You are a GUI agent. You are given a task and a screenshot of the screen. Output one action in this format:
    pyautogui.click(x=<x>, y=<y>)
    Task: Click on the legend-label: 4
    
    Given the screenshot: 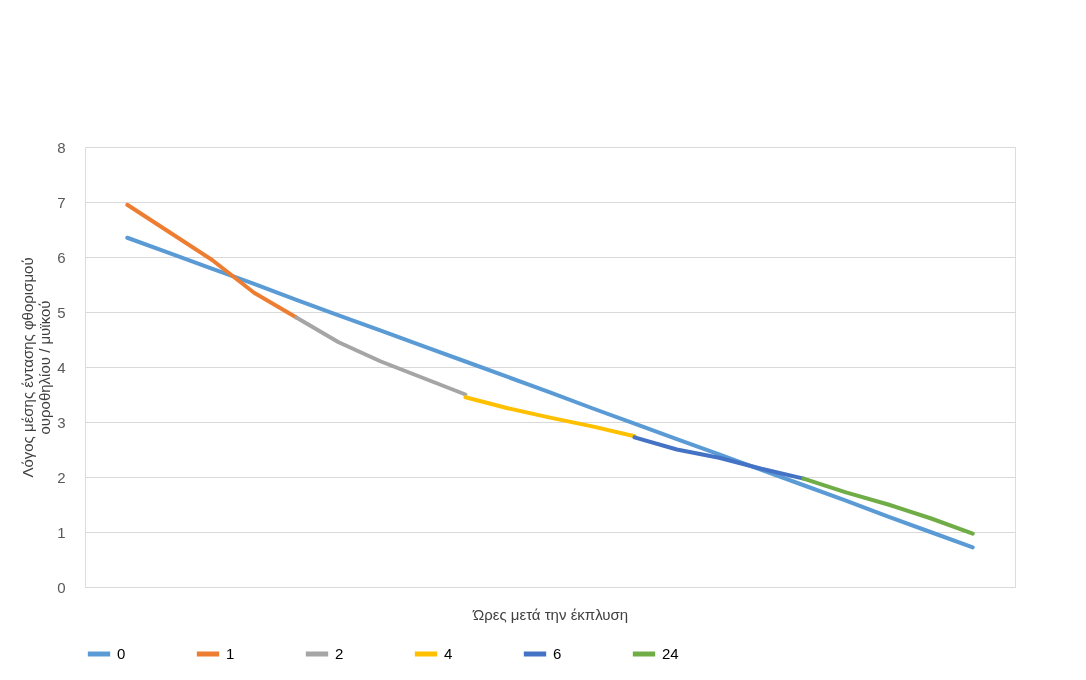 What is the action you would take?
    pyautogui.click(x=448, y=653)
    